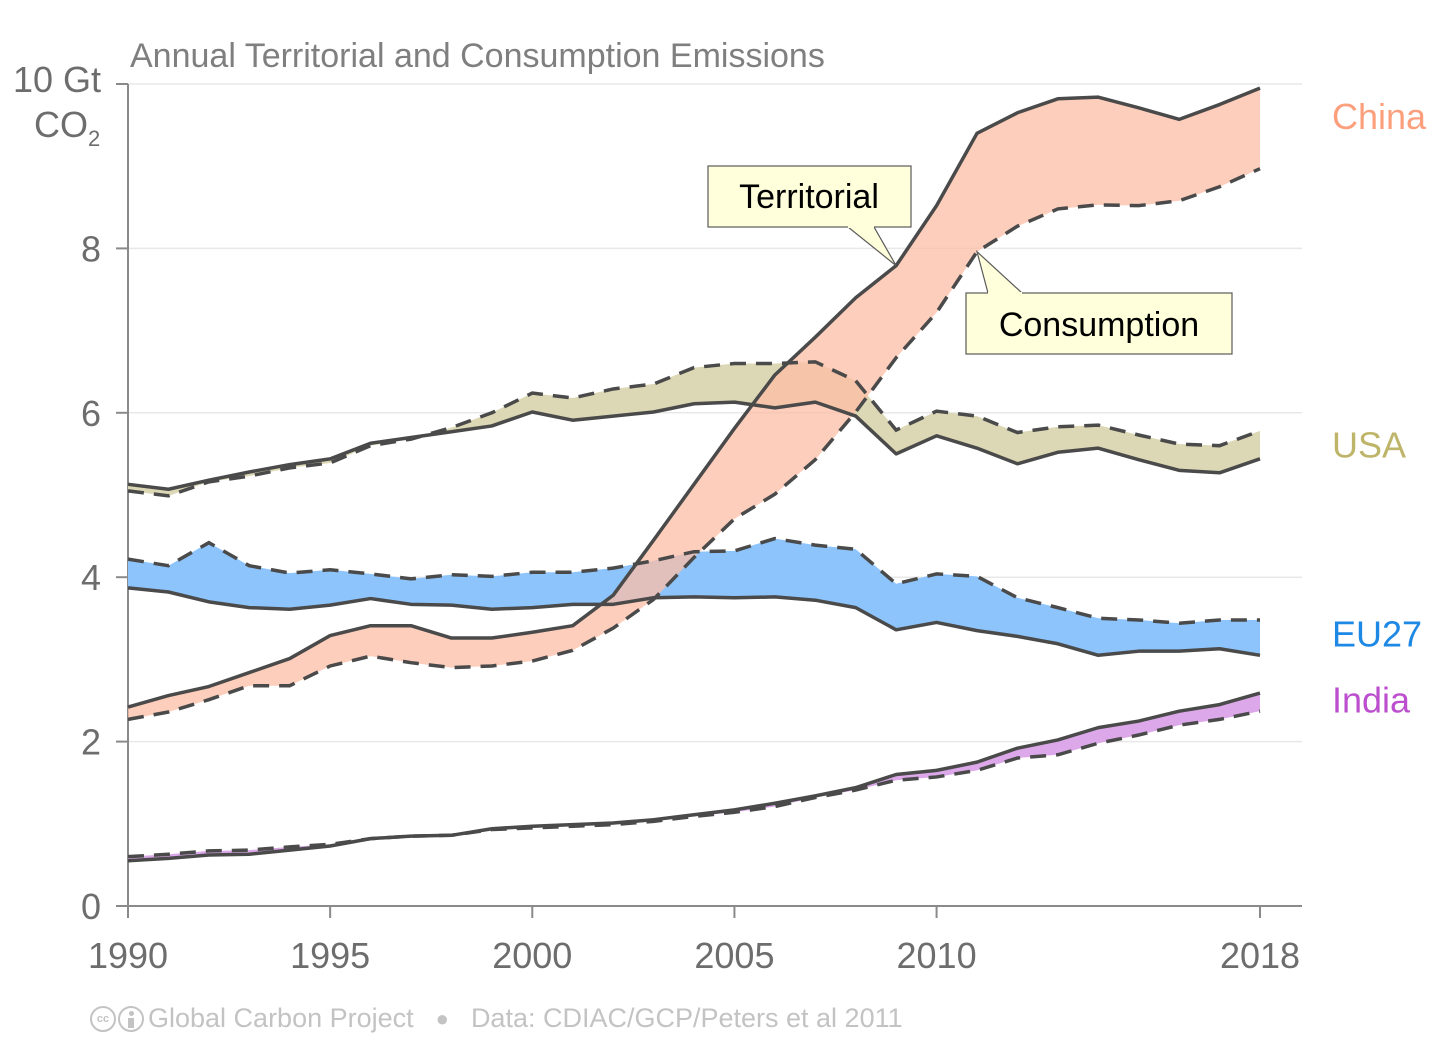 This screenshot has height=1042, width=1449. I want to click on line-usa-territorial, so click(694, 445).